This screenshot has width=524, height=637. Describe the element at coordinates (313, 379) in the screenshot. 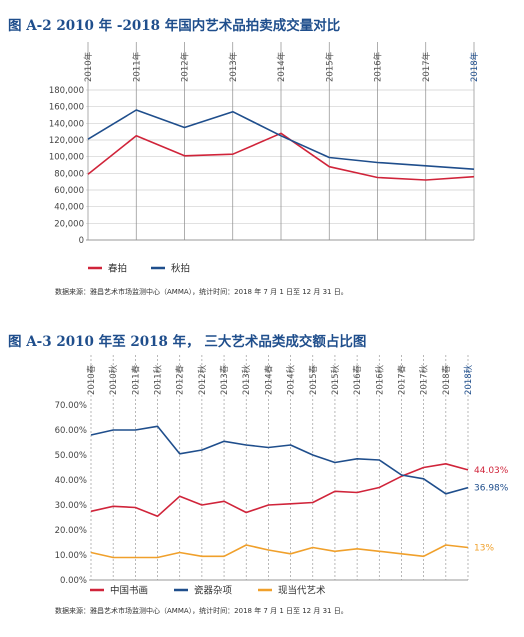

I see `chart2-xtick-label: 2015春` at that location.